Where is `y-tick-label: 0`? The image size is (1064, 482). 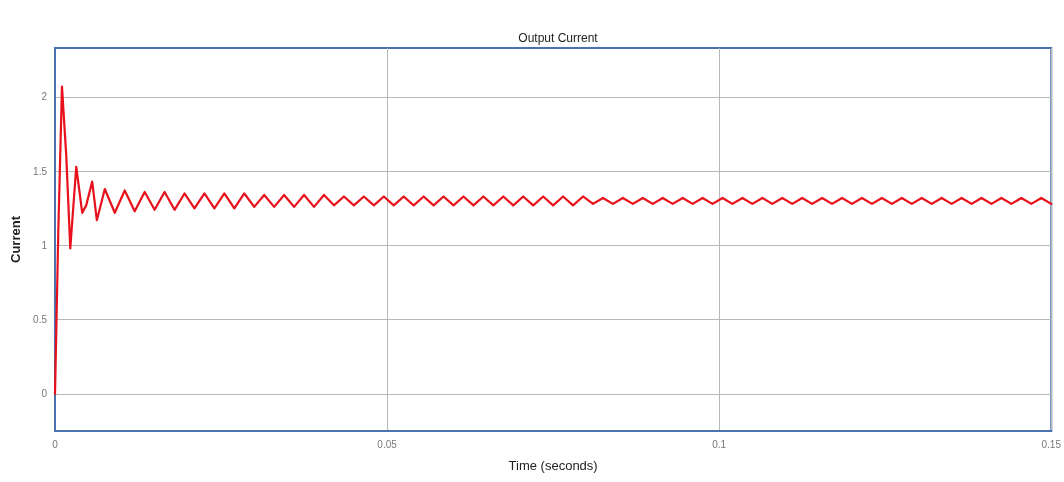 y-tick-label: 0 is located at coordinates (44, 394).